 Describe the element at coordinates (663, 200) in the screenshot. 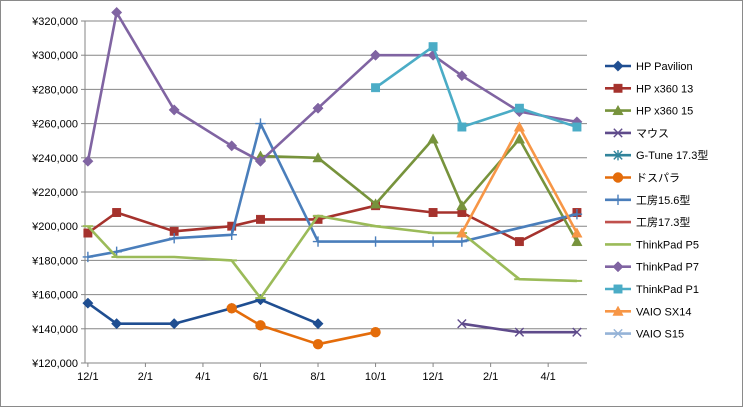

I see `legend-label: 工房15.6型` at that location.